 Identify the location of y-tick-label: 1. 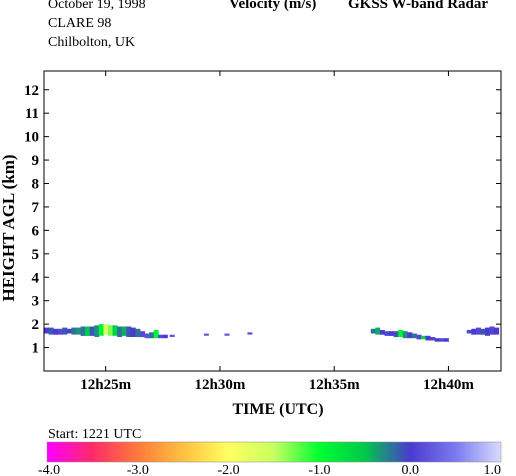
(36, 349).